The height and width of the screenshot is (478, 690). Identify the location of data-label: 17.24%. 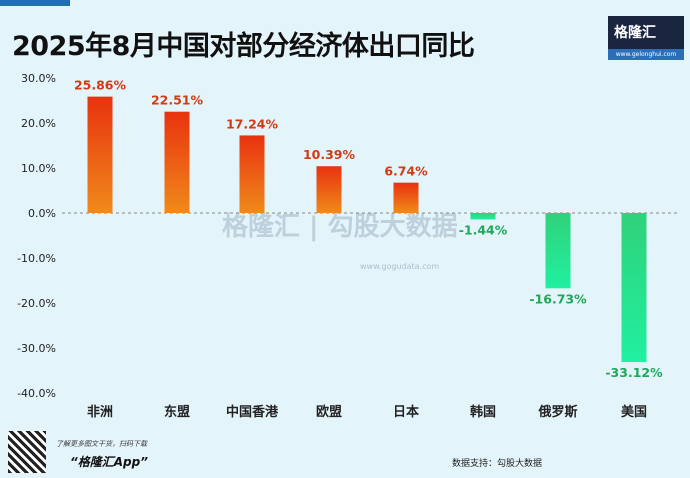
(252, 123).